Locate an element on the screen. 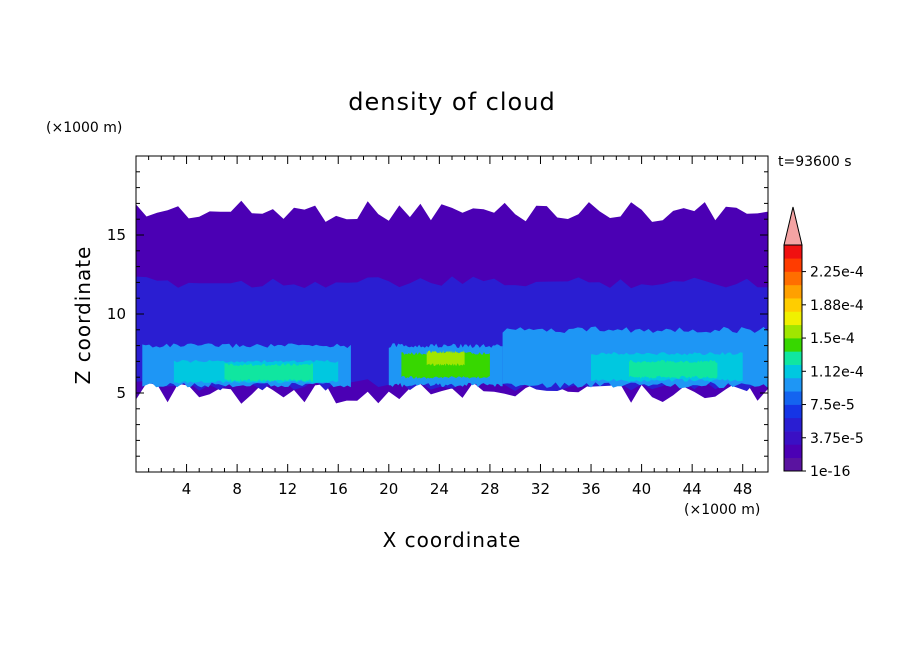  x-tick-label: 40 is located at coordinates (641, 489).